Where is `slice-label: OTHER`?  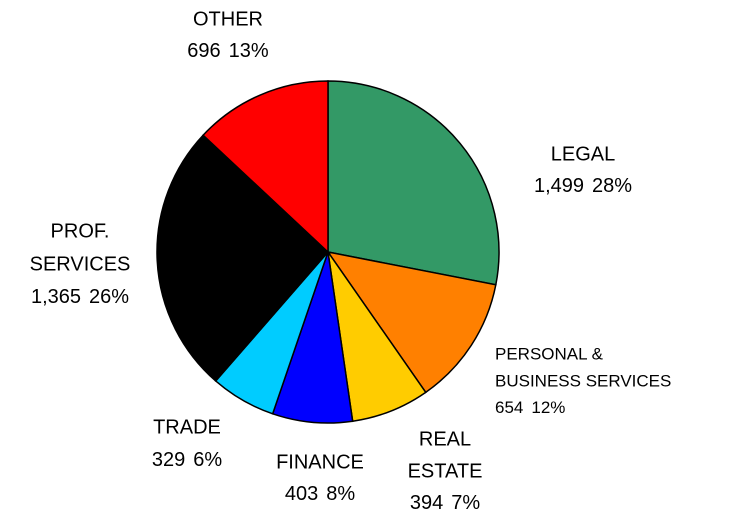 slice-label: OTHER is located at coordinates (228, 19).